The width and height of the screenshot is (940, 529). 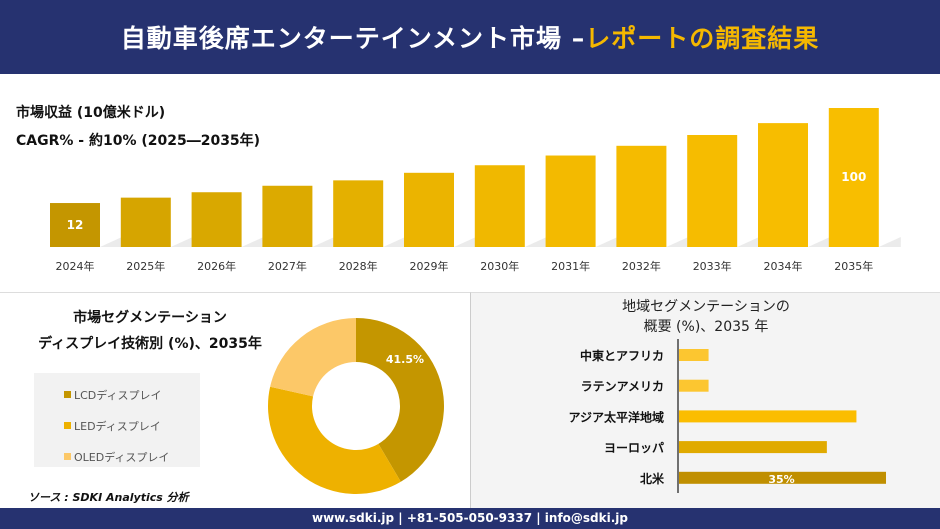 What do you see at coordinates (353, 38) in the screenshot?
I see `title-main: 自動車後席エンターテインメント市場 –` at bounding box center [353, 38].